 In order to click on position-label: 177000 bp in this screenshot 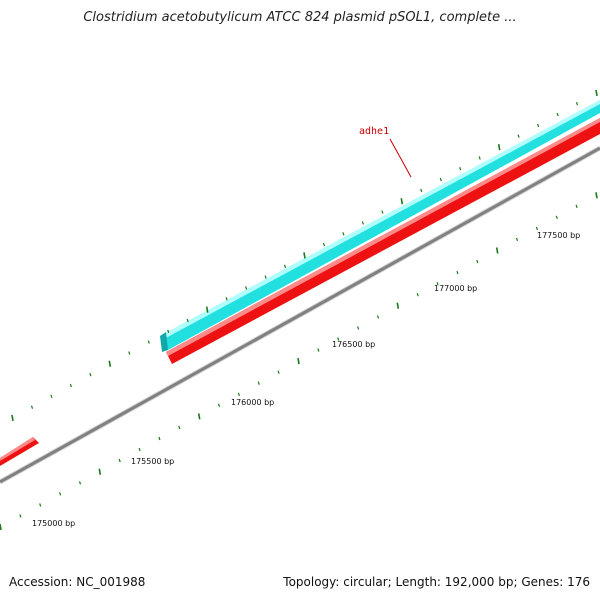, I will do `click(455, 288)`.